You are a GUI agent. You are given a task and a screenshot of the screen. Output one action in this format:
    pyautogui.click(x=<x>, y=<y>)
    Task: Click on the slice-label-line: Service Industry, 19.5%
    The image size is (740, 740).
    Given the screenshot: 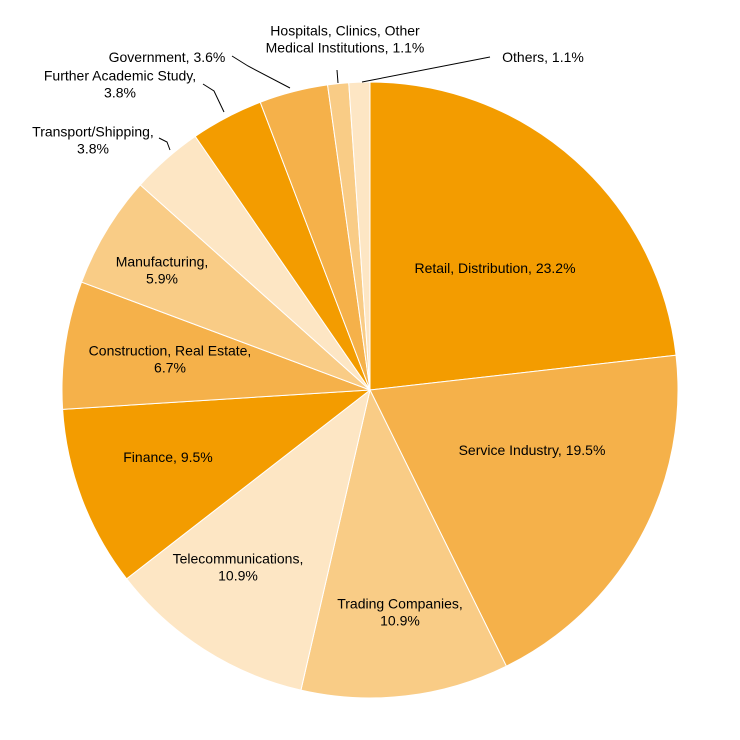 What is the action you would take?
    pyautogui.click(x=532, y=450)
    